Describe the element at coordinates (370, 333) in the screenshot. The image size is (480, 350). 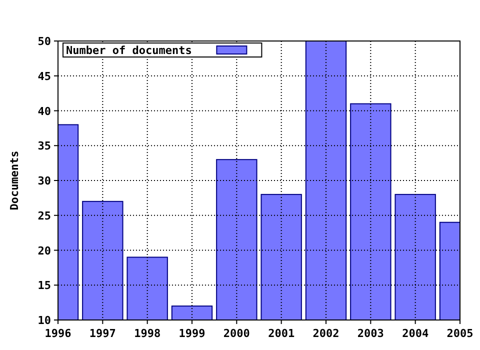
I see `x-tick-label: 2003` at that location.